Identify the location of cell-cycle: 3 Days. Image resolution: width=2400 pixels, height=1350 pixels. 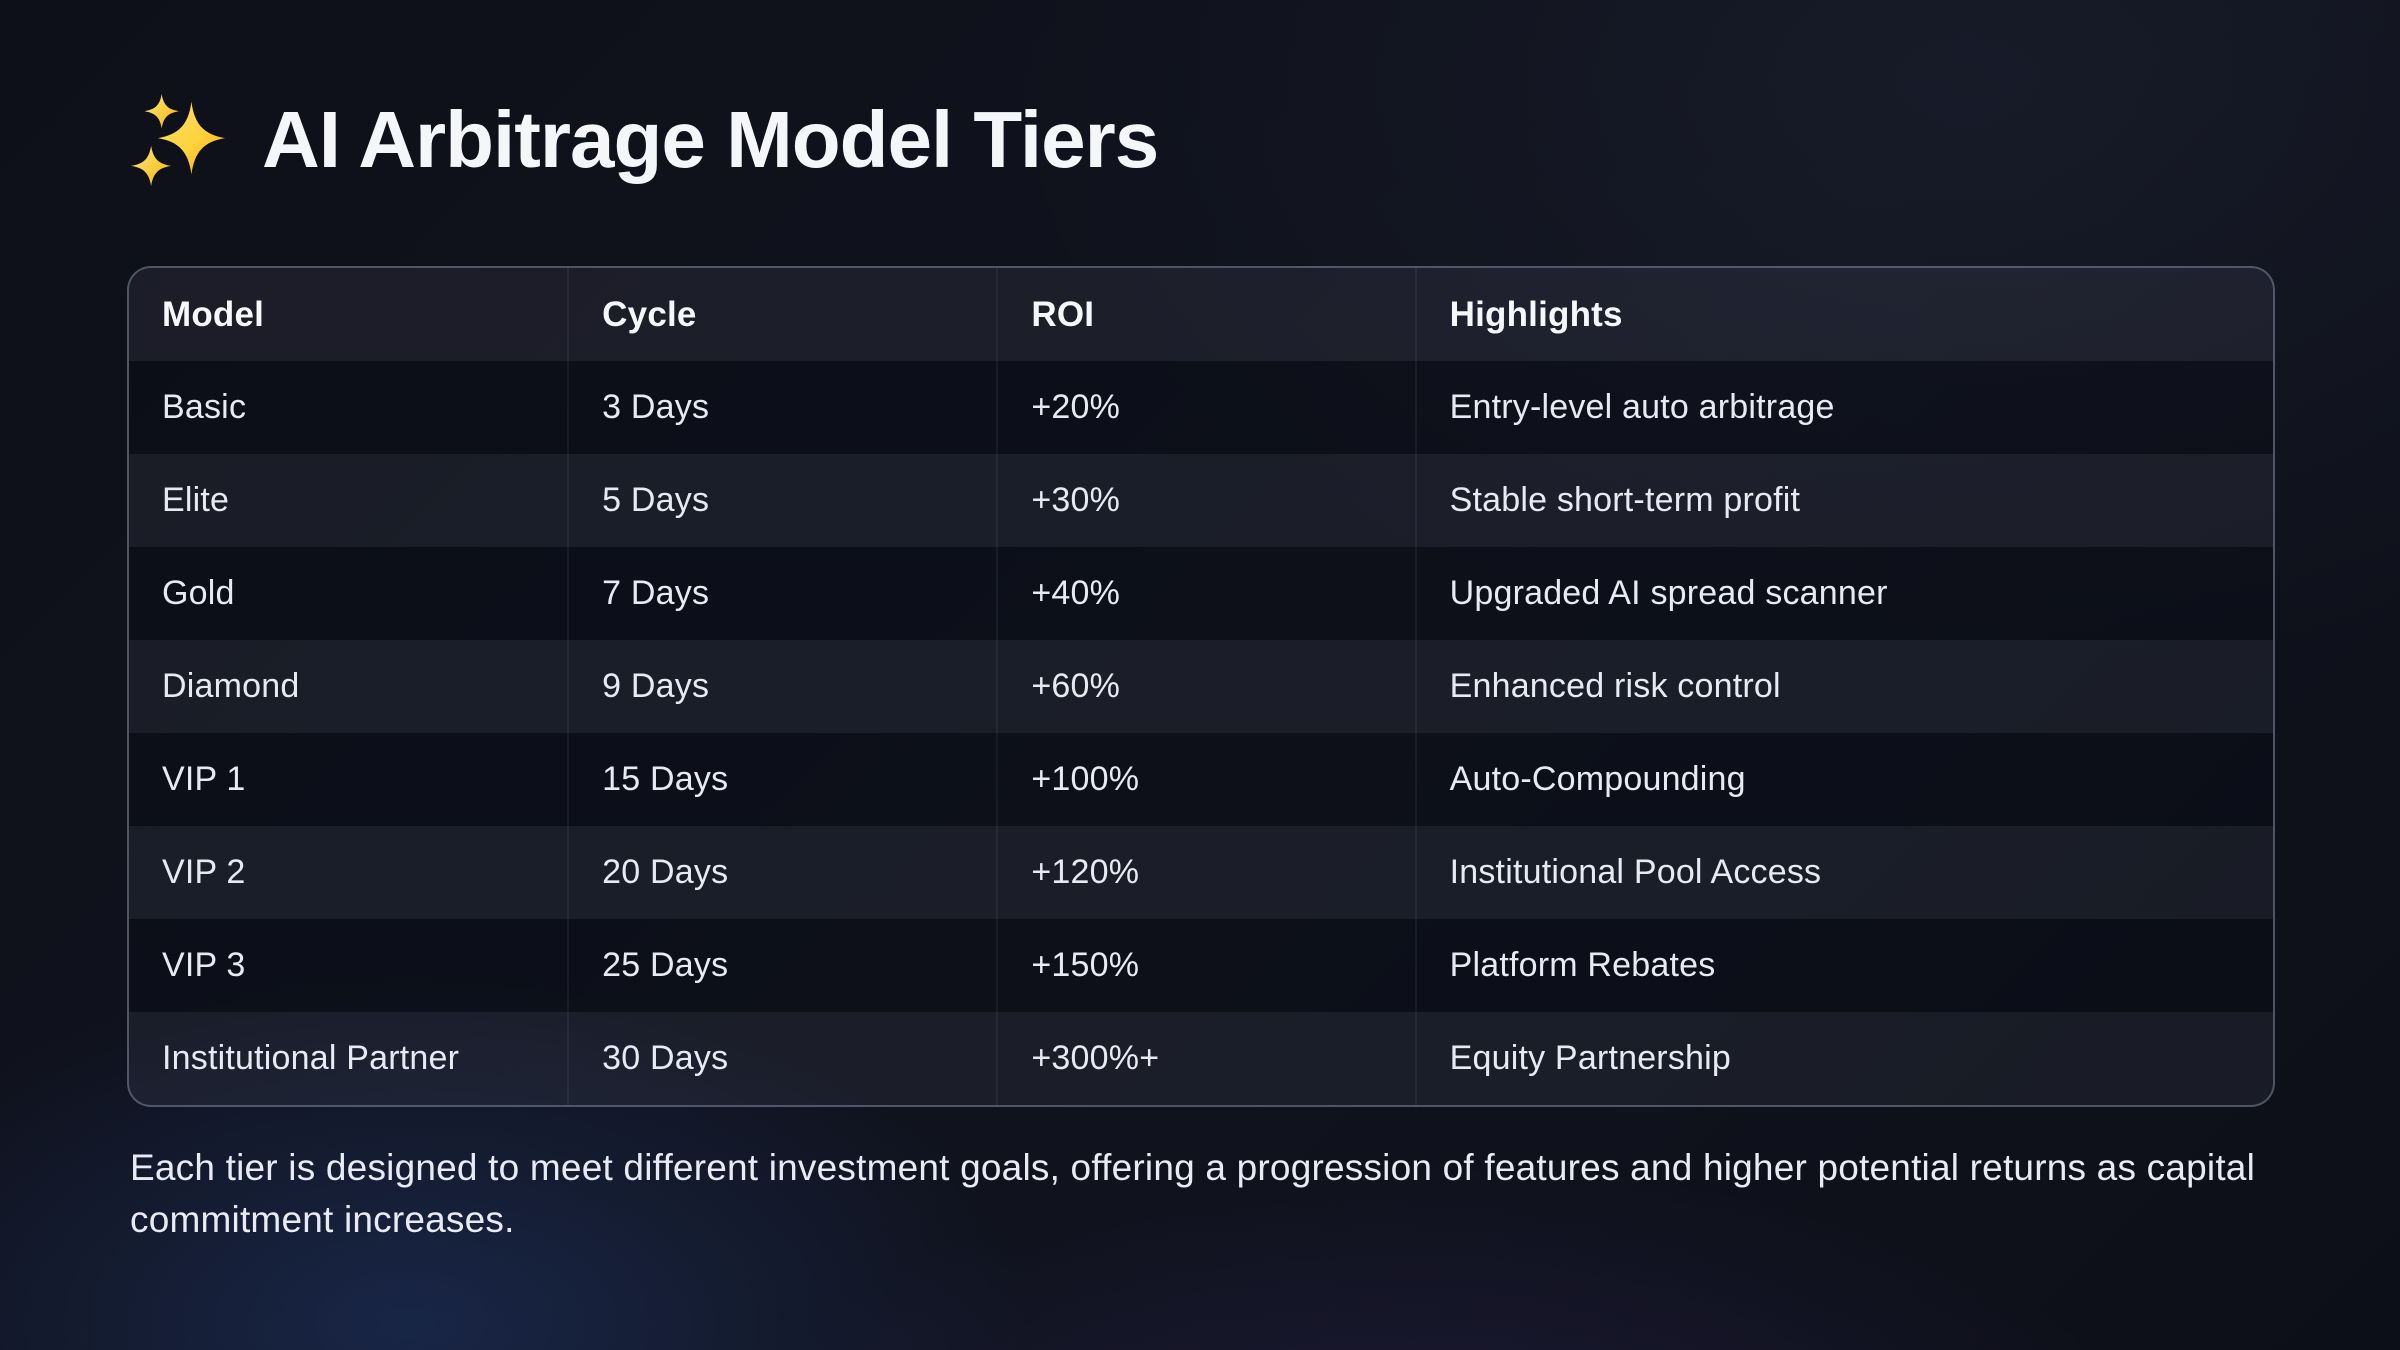
(781, 407).